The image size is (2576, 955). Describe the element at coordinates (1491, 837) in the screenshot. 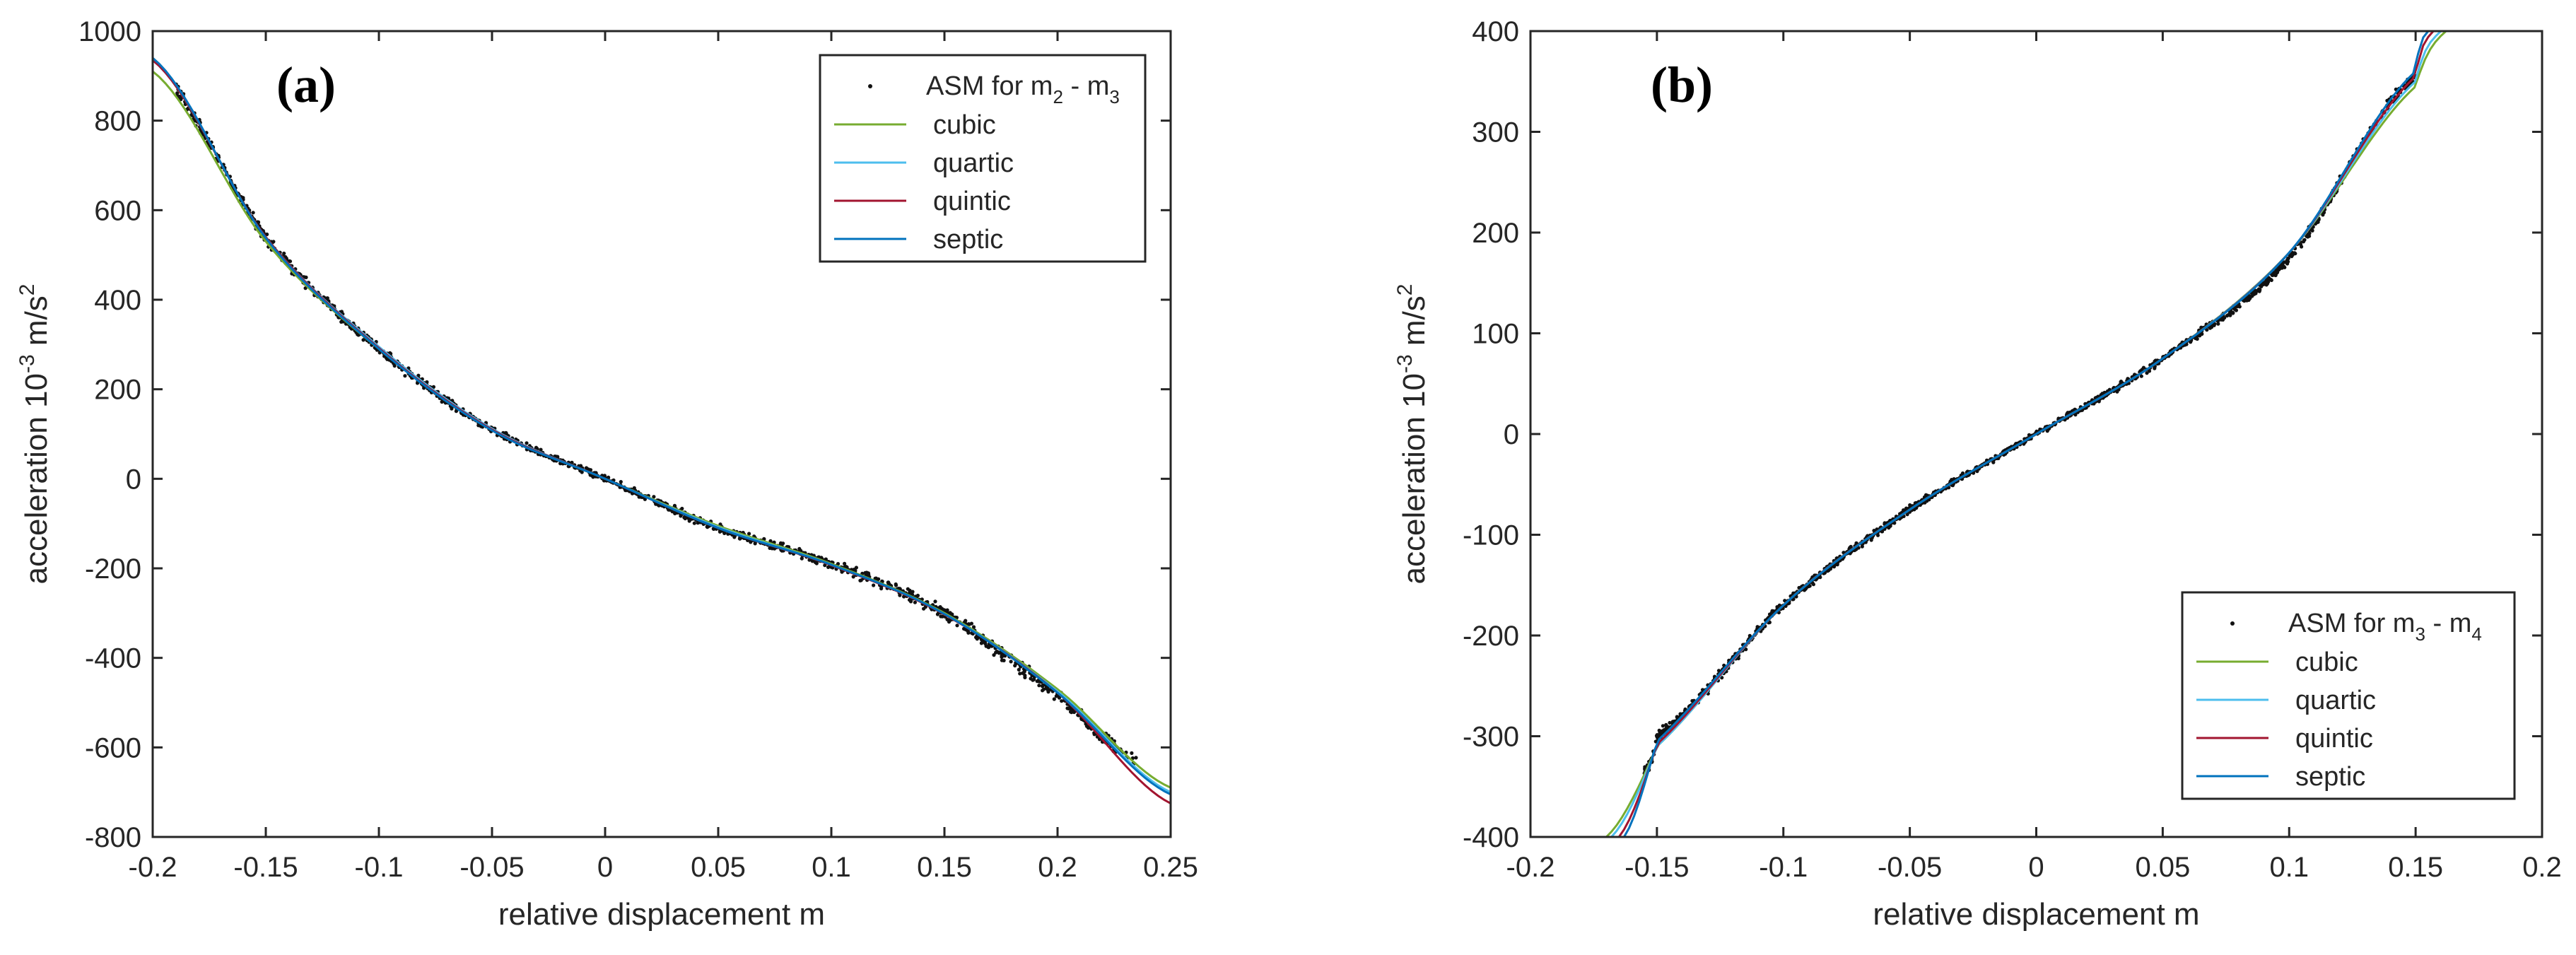

I see `y-tick-label: -400` at that location.